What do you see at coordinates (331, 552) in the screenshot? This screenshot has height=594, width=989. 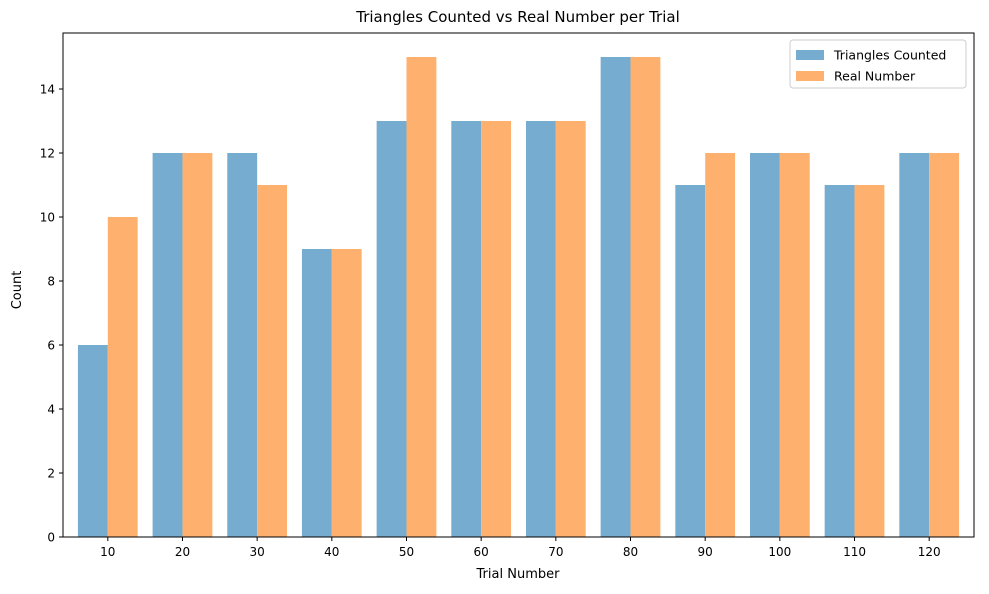 I see `x-tick-label: 40` at bounding box center [331, 552].